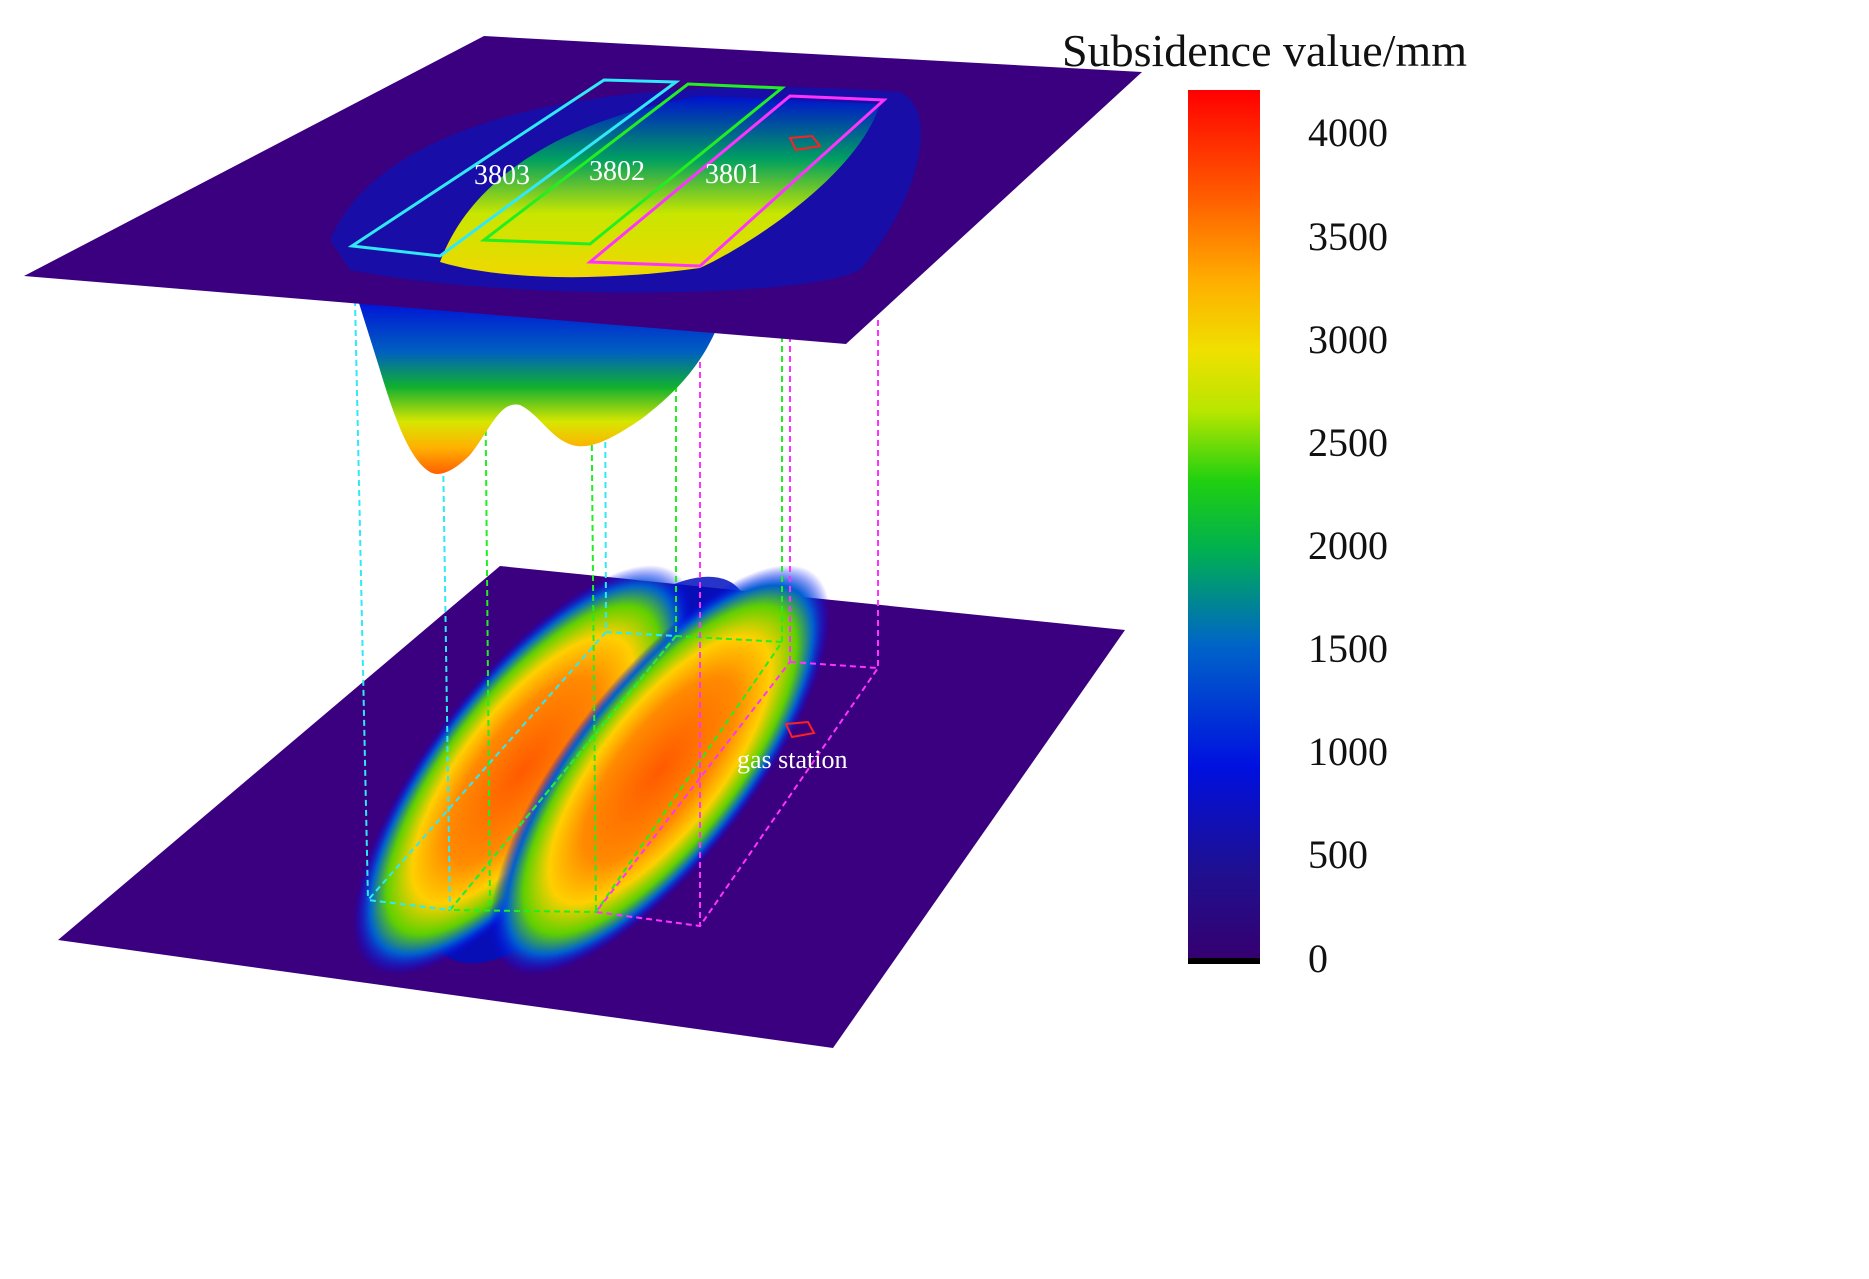 The image size is (1869, 1279). I want to click on gas-station-label: gas station, so click(792, 759).